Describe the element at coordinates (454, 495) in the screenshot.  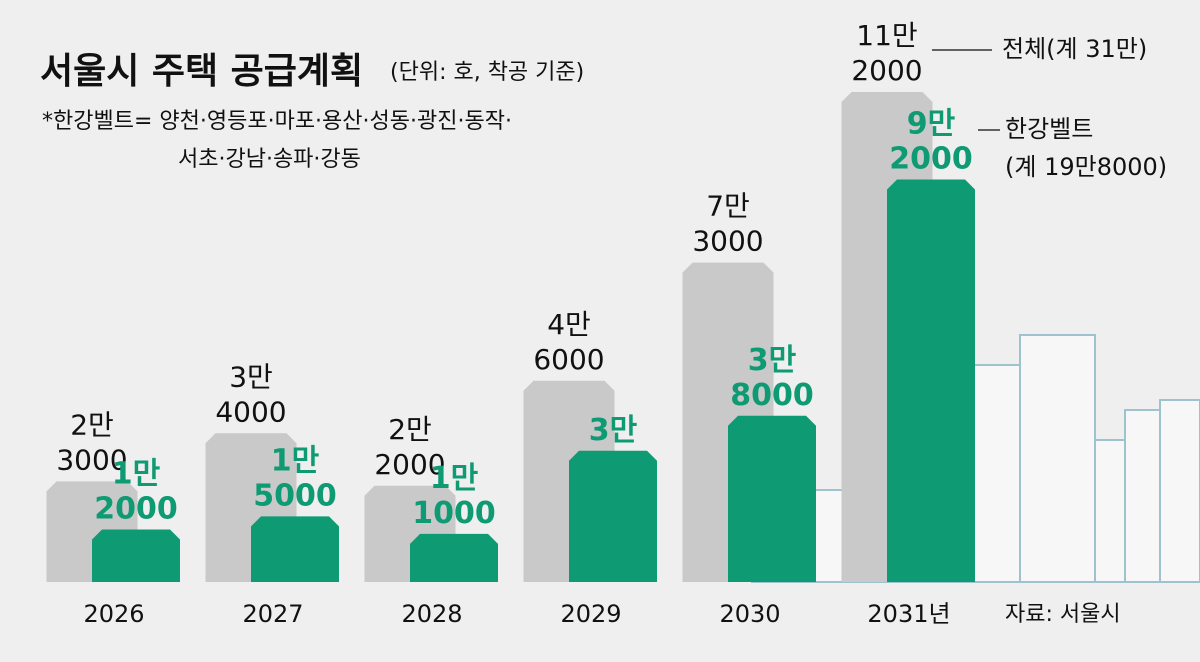
I see `value-label: 1만 1000` at that location.